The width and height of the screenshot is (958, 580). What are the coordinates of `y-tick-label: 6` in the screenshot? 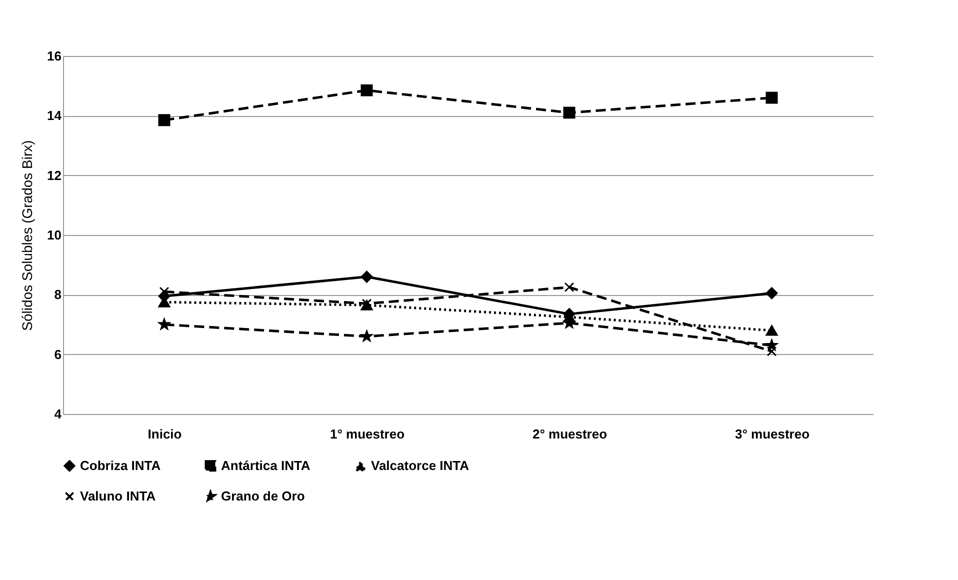 It's located at (58, 354).